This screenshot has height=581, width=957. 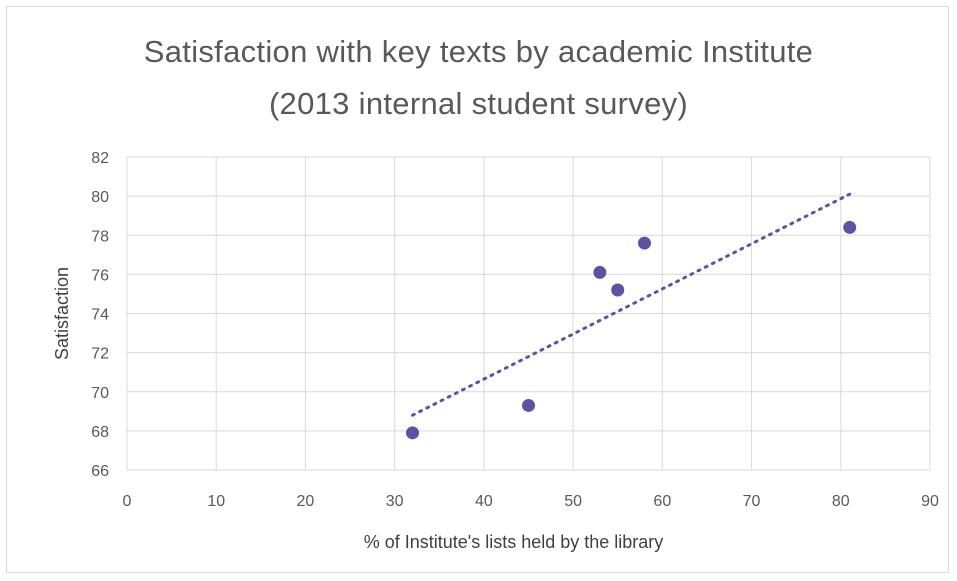 I want to click on y-axis-title: Satisfaction, so click(x=62, y=313).